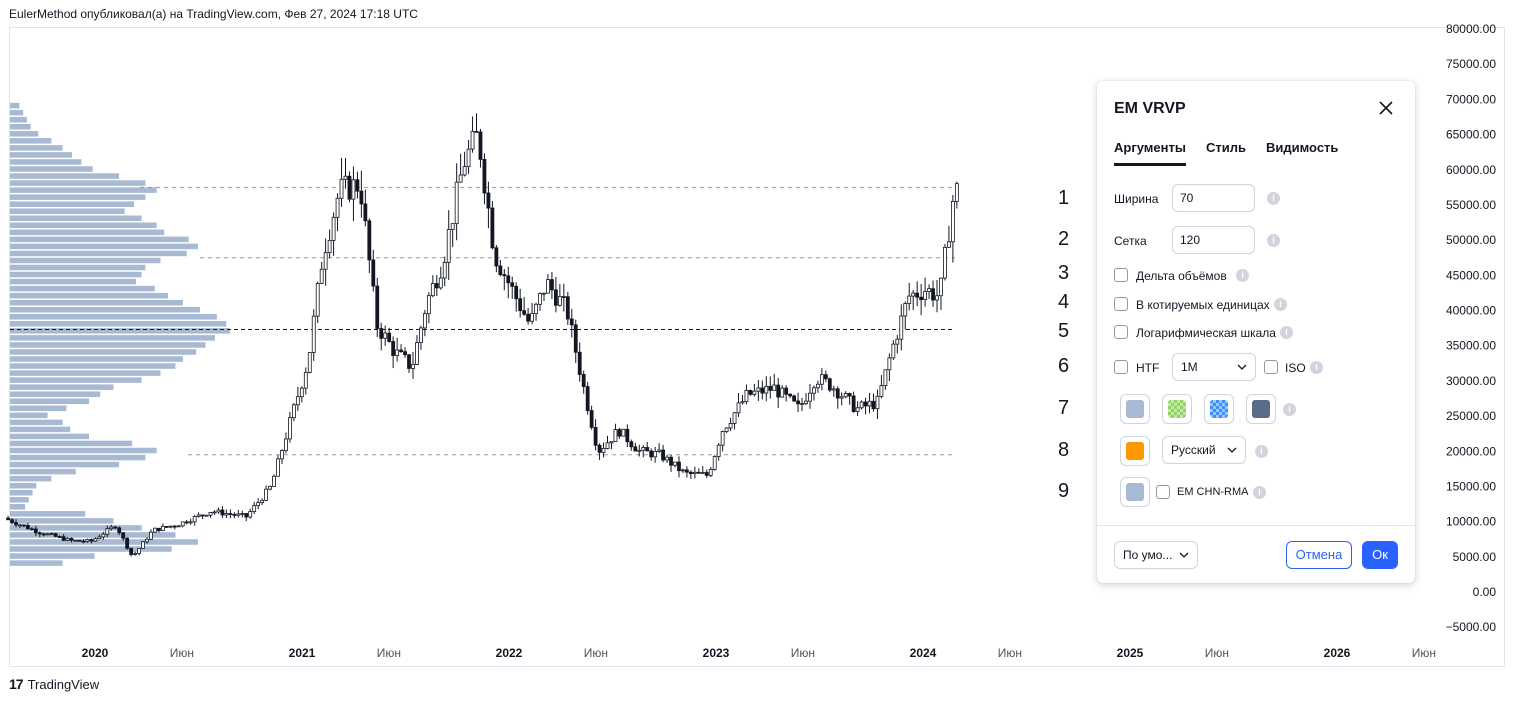  What do you see at coordinates (1213, 492) in the screenshot?
I see `chn-label: EM CHN-RMA` at bounding box center [1213, 492].